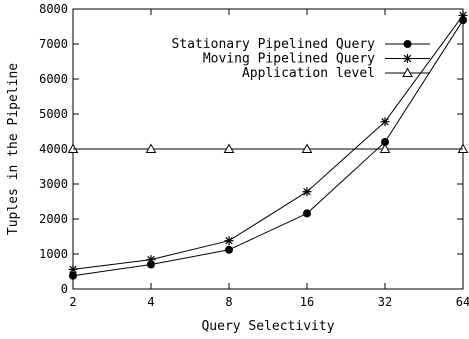 Image resolution: width=469 pixels, height=339 pixels. What do you see at coordinates (53, 44) in the screenshot?
I see `y-tick-label: 7000` at bounding box center [53, 44].